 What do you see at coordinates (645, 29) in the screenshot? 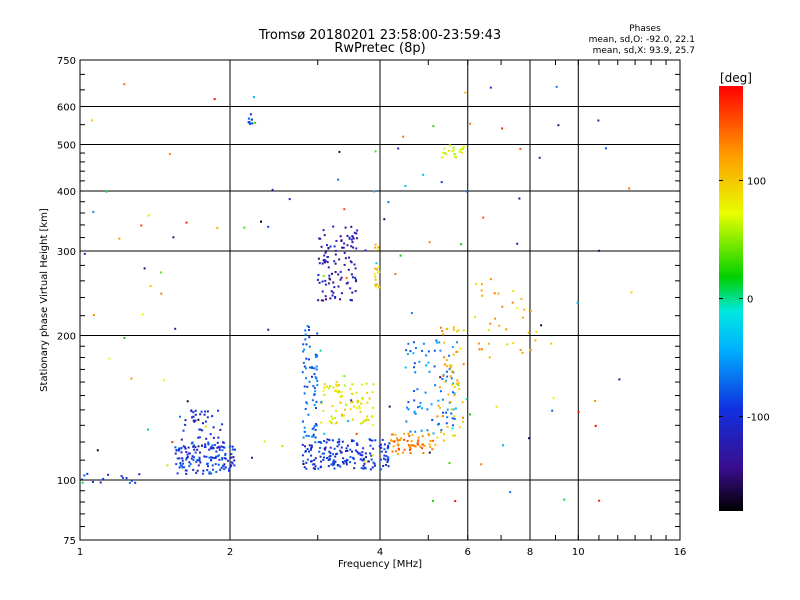
I see `phase-stats-title: Phases` at bounding box center [645, 29].